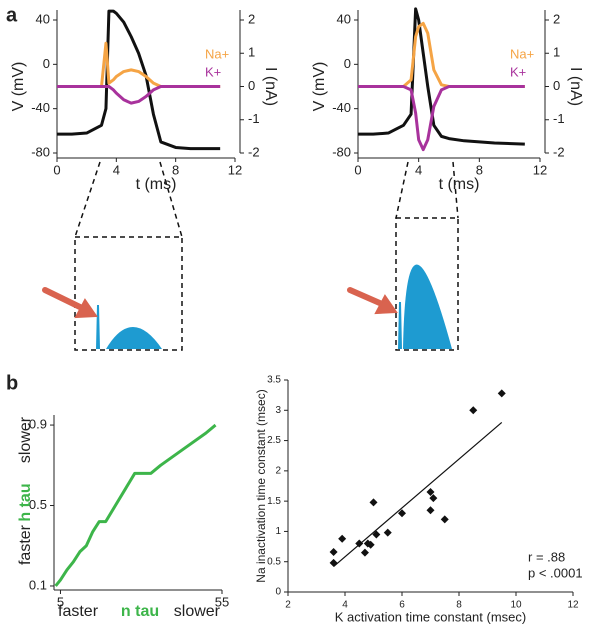 The width and height of the screenshot is (601, 630). Describe the element at coordinates (402, 605) in the screenshot. I see `x-tick-label: 6` at that location.